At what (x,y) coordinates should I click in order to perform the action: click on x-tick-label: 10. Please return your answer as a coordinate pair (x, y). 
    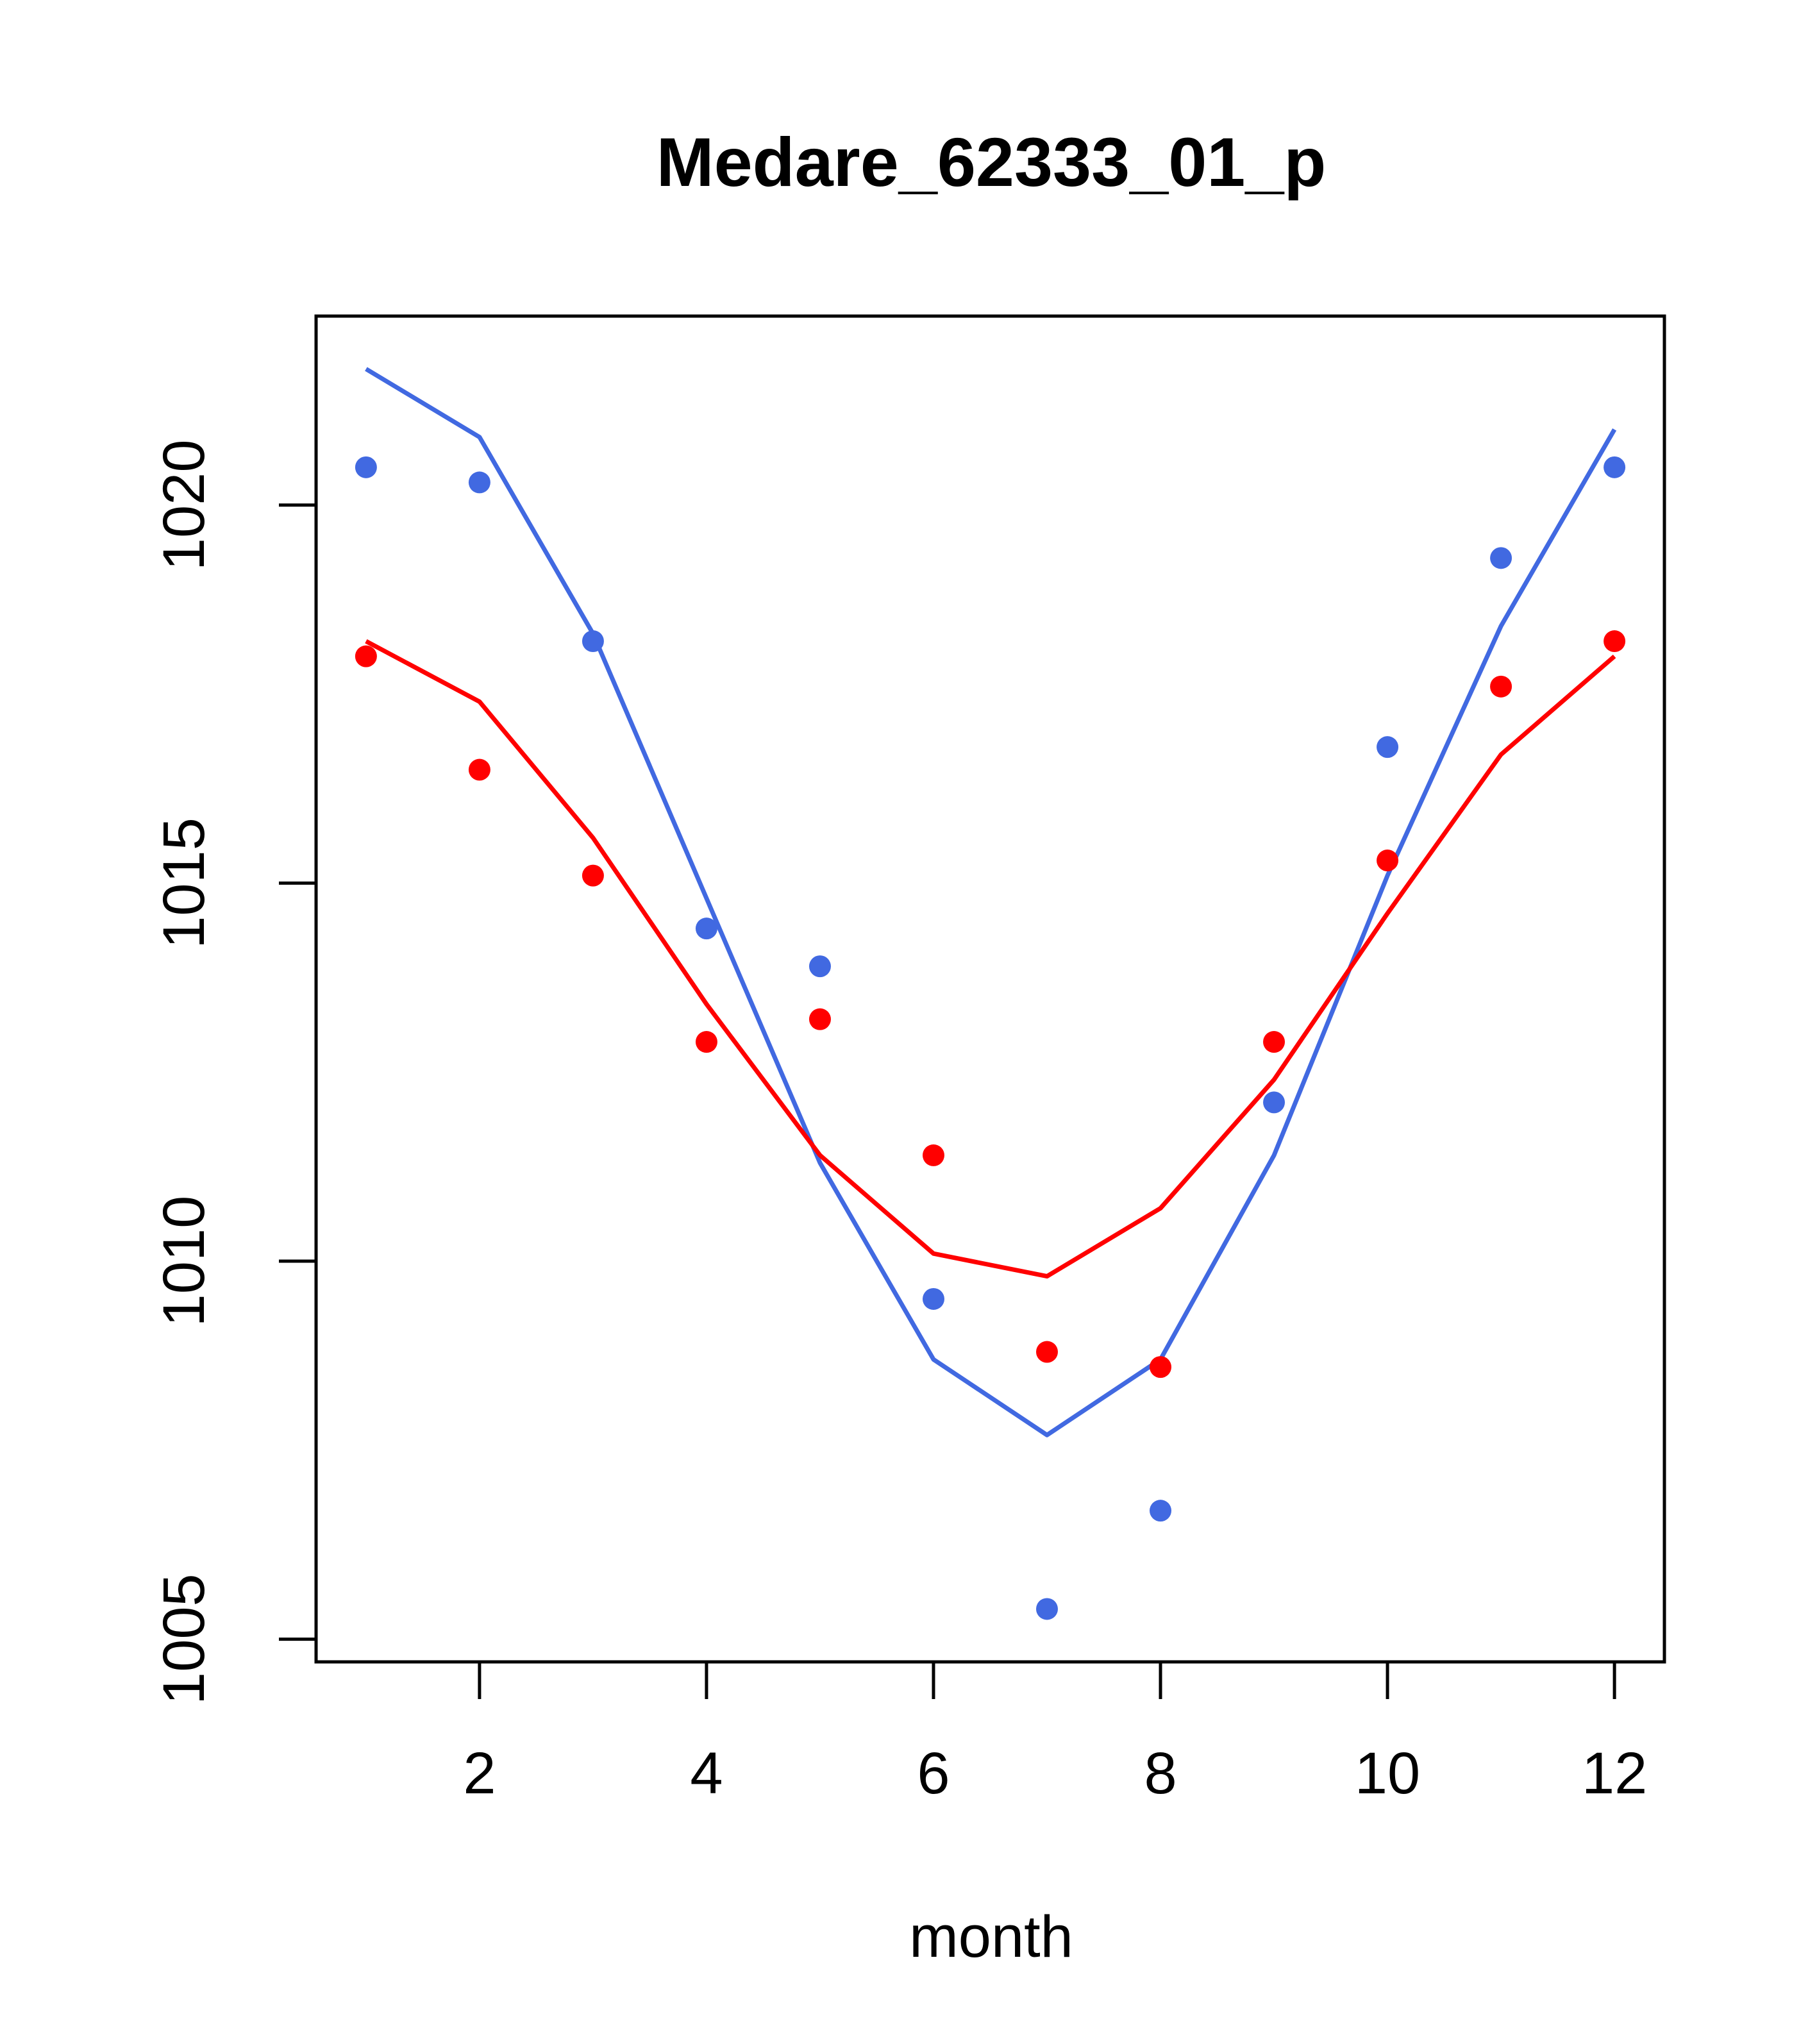
    Looking at the image, I should click on (1388, 1774).